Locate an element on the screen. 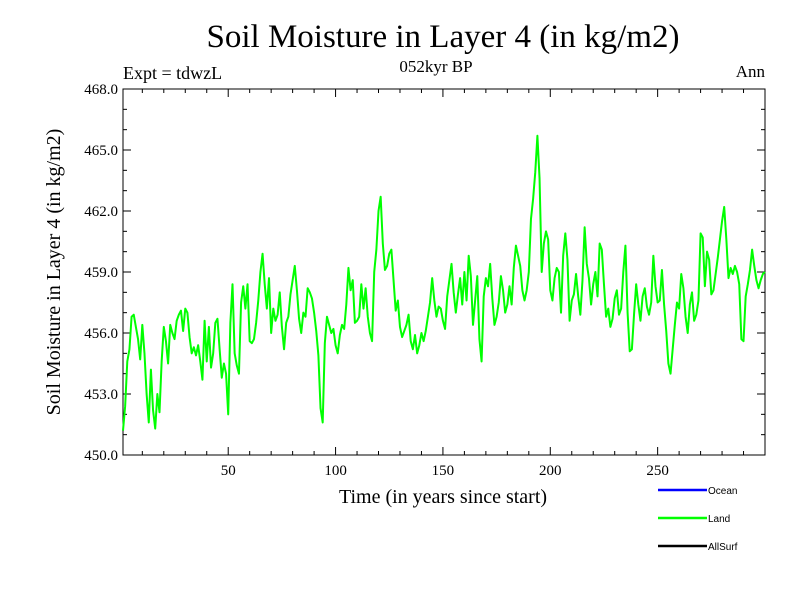 This screenshot has width=800, height=600. y-tick-label: 462.0 is located at coordinates (101, 212).